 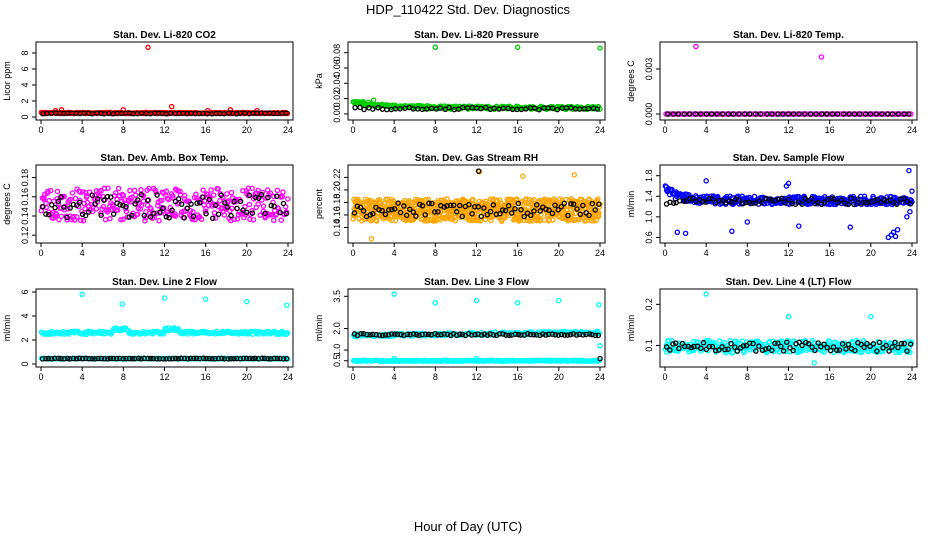 I want to click on y-tick-label: 0.6, so click(x=649, y=237).